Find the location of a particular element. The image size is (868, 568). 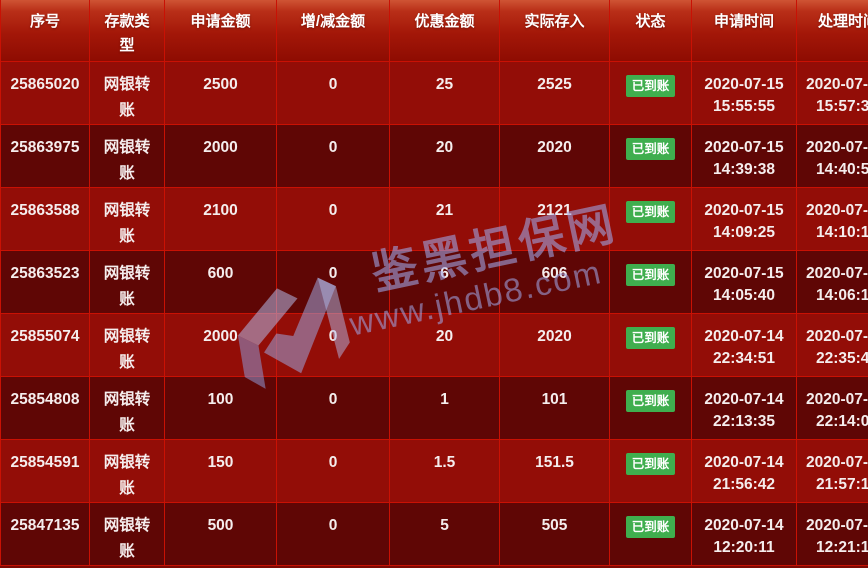

cell-apply-amount: 600 is located at coordinates (221, 282).